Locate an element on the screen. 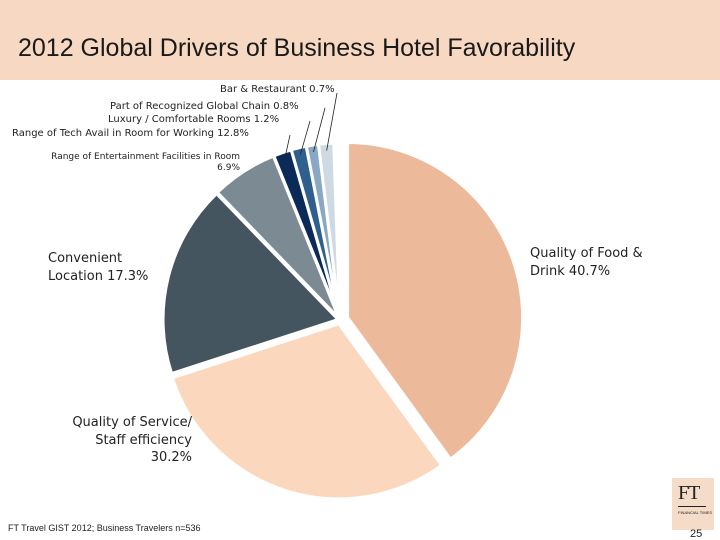  label-location-line1: Convenient is located at coordinates (85, 258).